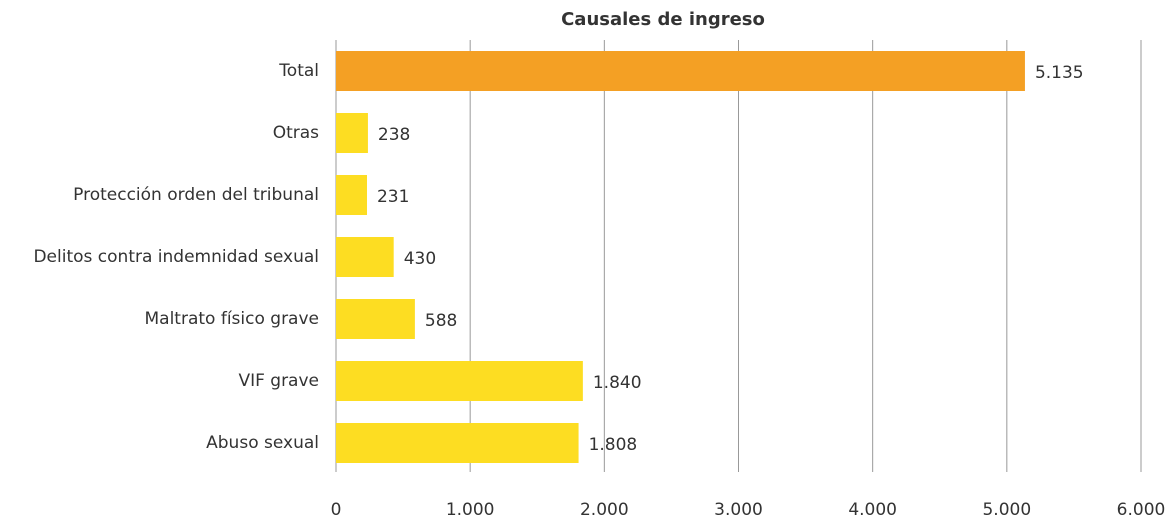 The width and height of the screenshot is (1169, 521). Describe the element at coordinates (872, 510) in the screenshot. I see `x-tick-label: 4.000` at that location.